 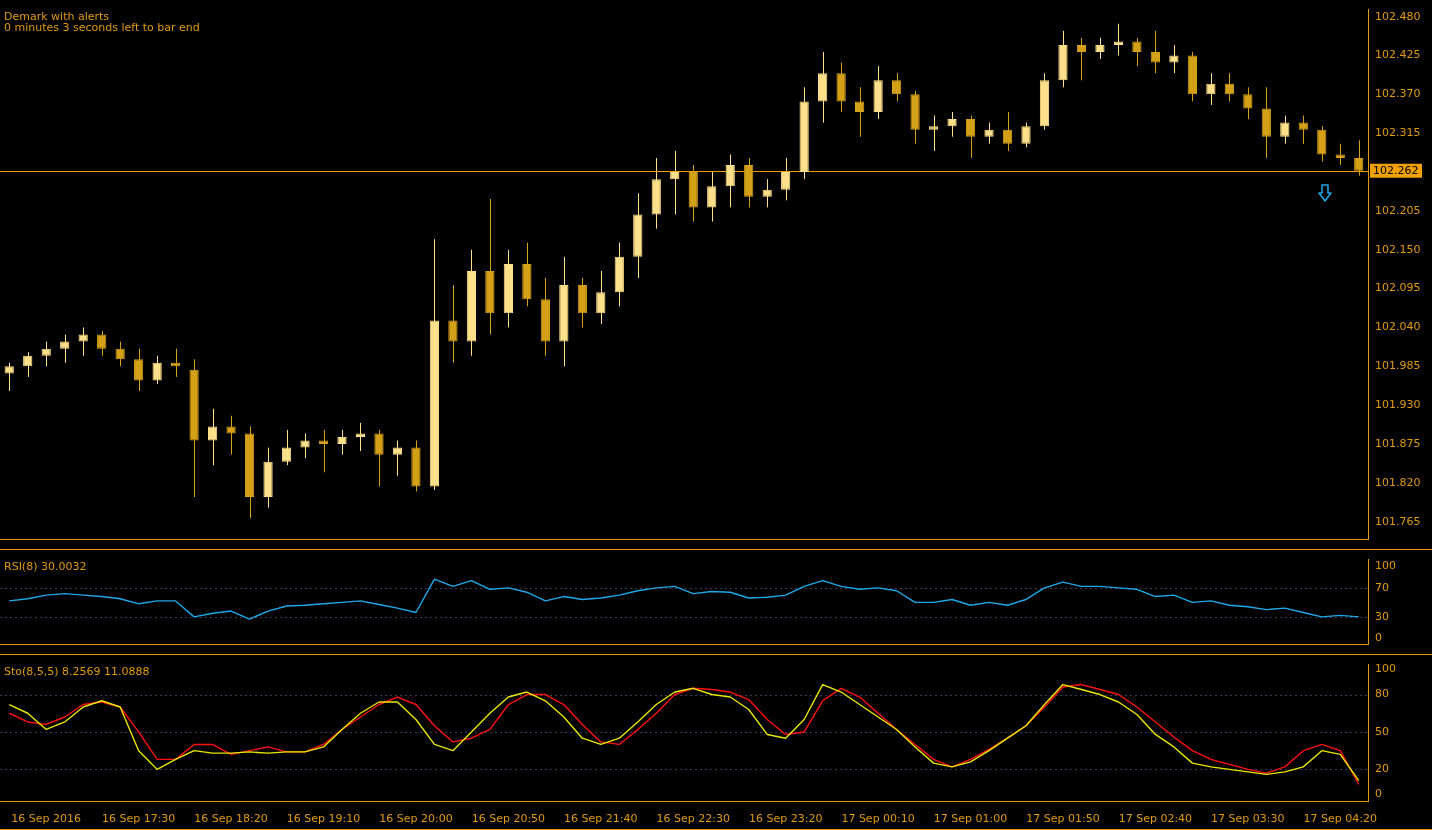 What do you see at coordinates (1398, 288) in the screenshot?
I see `y-tick-label: 102.095` at bounding box center [1398, 288].